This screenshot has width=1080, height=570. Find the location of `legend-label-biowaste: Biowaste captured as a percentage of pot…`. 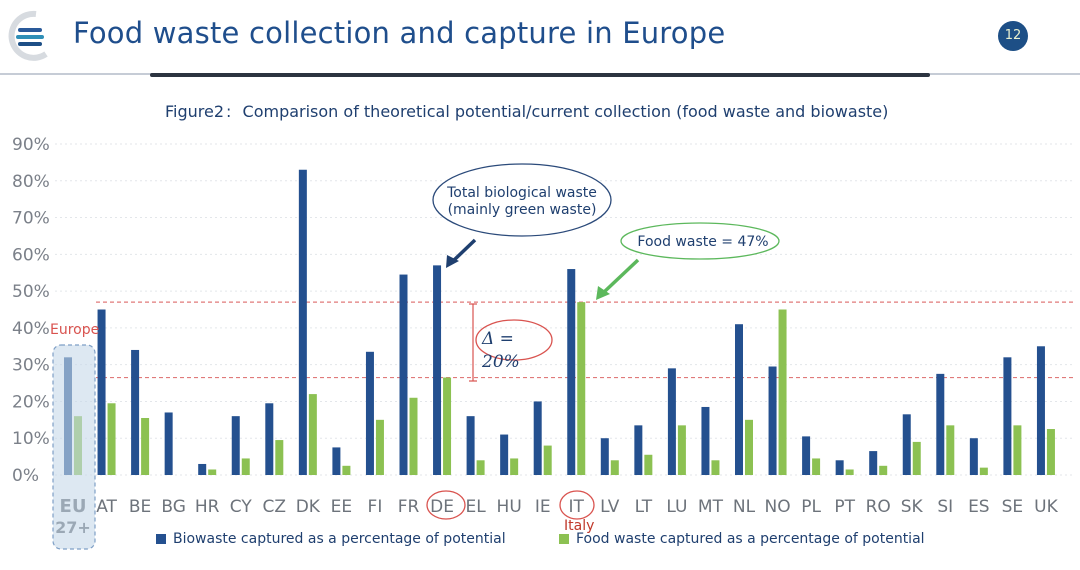

legend-label-biowaste: Biowaste captured as a percentage of pot… is located at coordinates (339, 539).